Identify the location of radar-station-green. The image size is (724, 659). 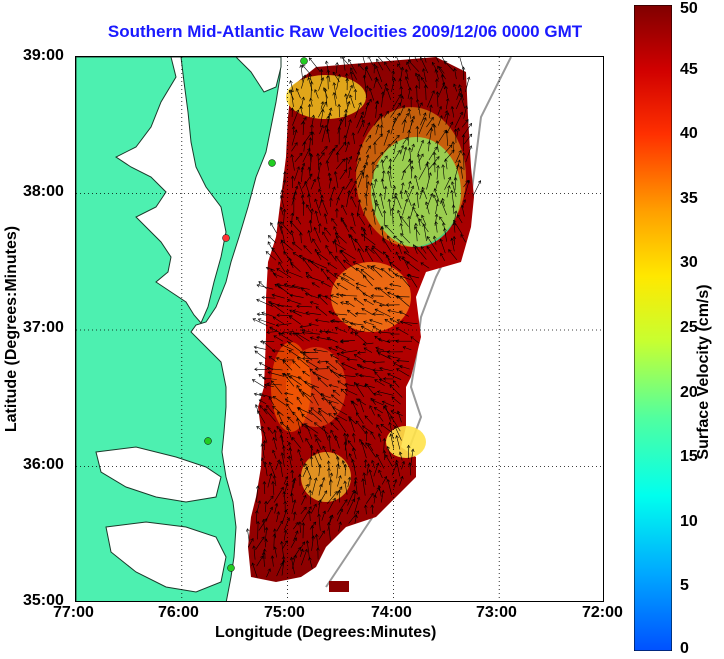
(304, 61).